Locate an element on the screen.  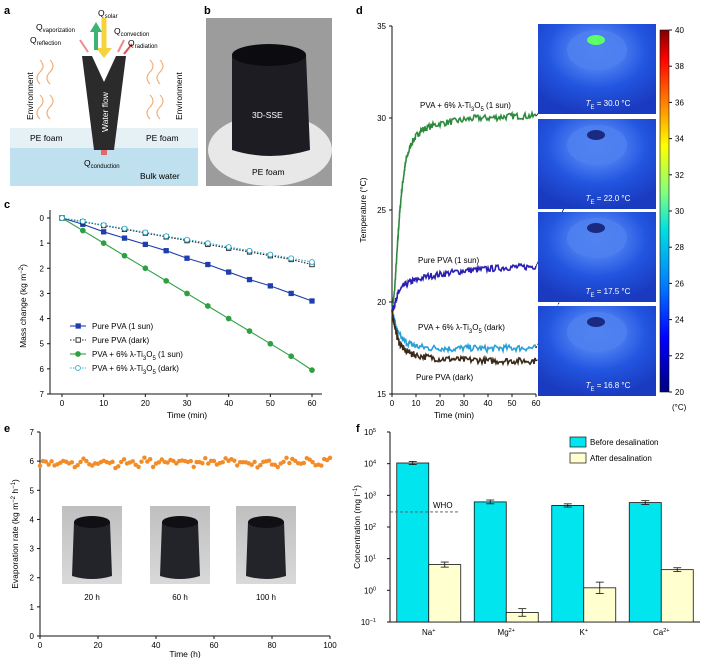
y-tick-label-d: 20 is located at coordinates (381, 302).